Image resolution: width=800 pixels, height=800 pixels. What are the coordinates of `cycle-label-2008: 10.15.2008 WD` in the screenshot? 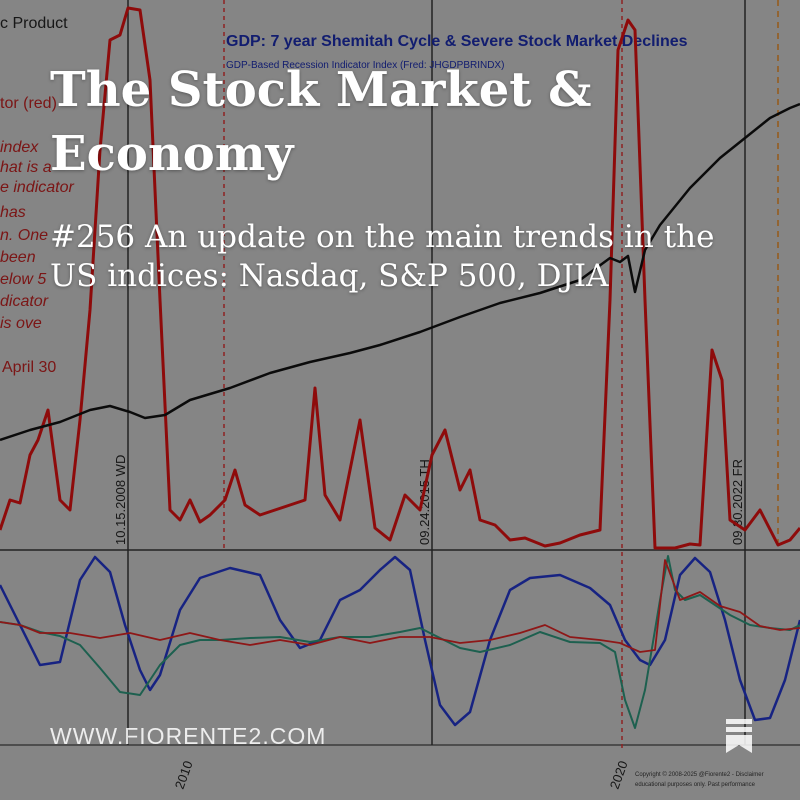 It's located at (120, 500).